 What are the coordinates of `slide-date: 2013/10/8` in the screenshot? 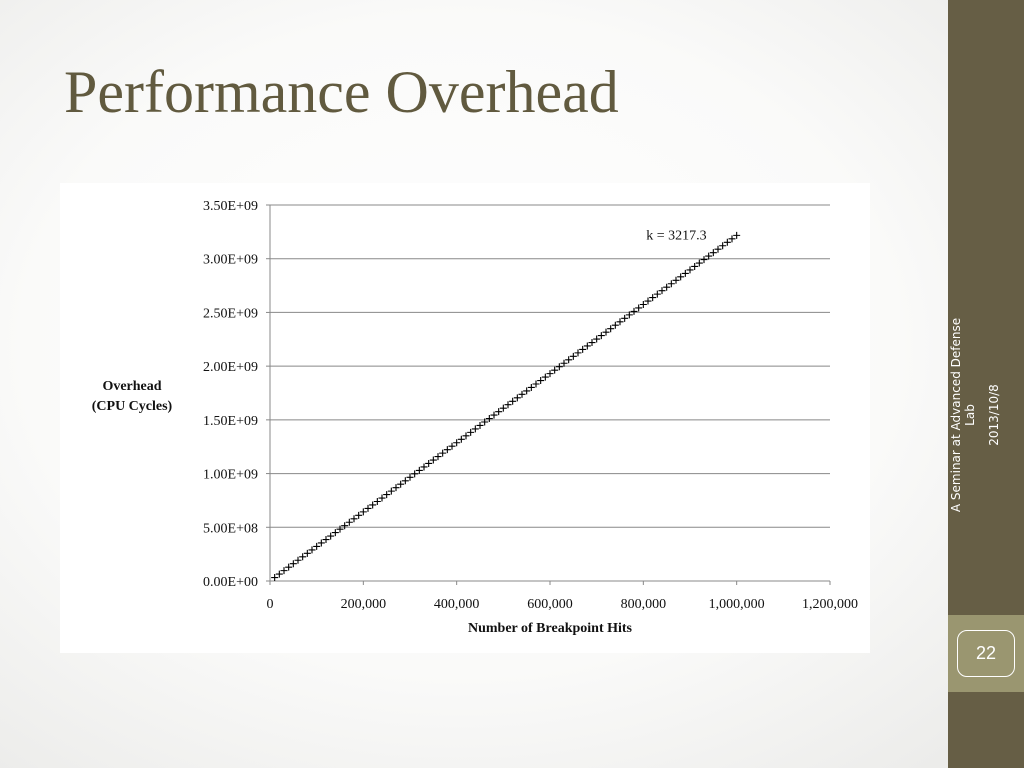 It's located at (994, 415).